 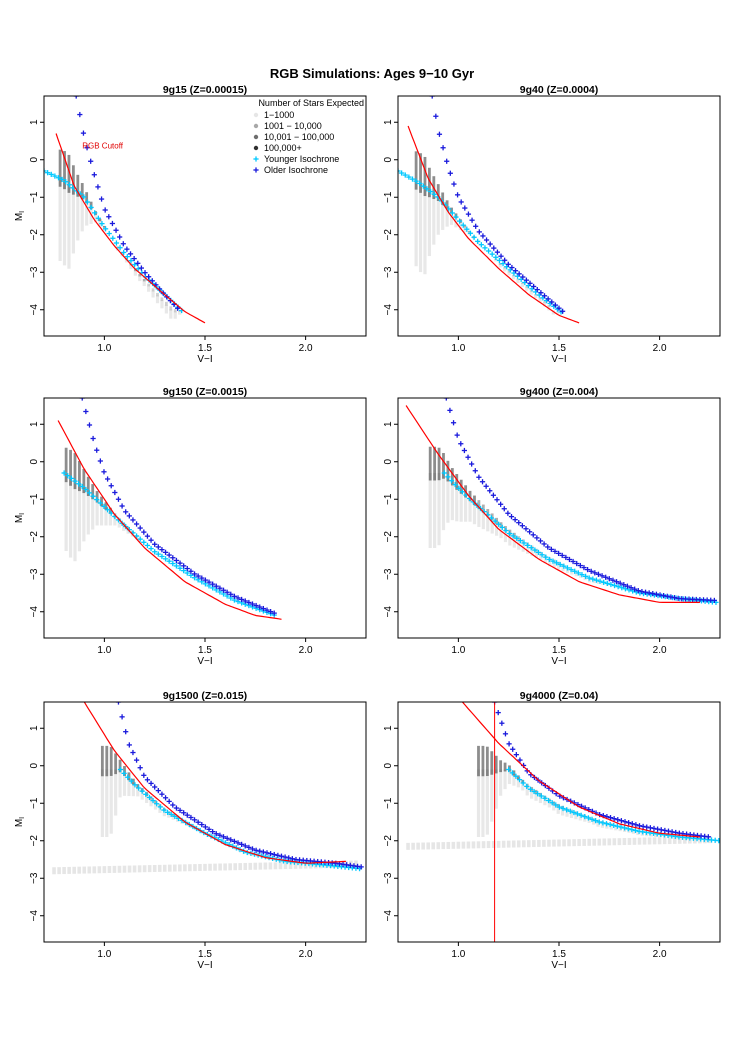 What do you see at coordinates (205, 696) in the screenshot?
I see `panel-title: 9g1500 (Z=0.015)` at bounding box center [205, 696].